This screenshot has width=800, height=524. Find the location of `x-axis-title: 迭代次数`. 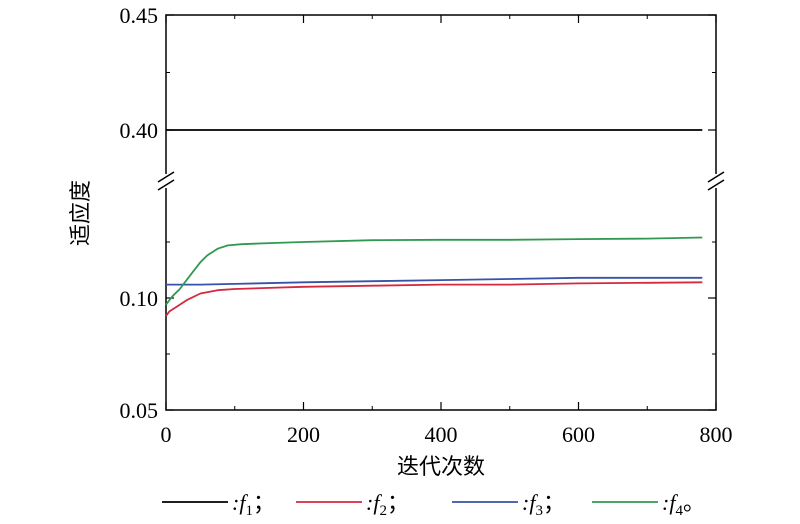

x-axis-title: 迭代次数 is located at coordinates (441, 467).